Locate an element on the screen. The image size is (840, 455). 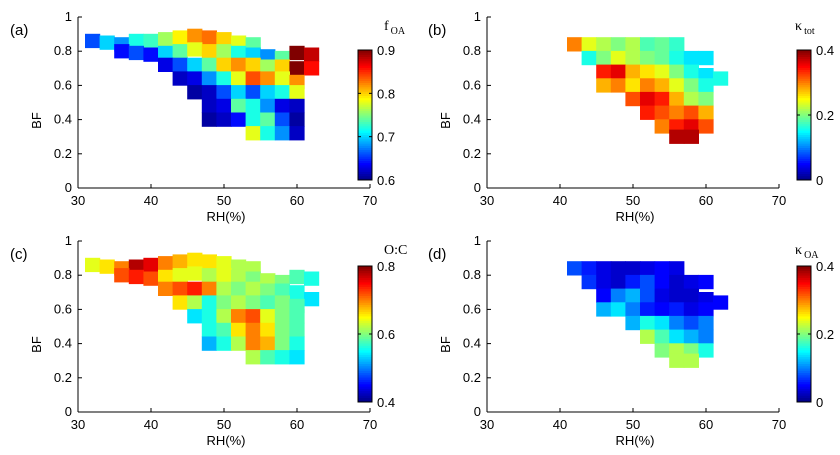
y-tick-label: 0.4 is located at coordinates (472, 343).